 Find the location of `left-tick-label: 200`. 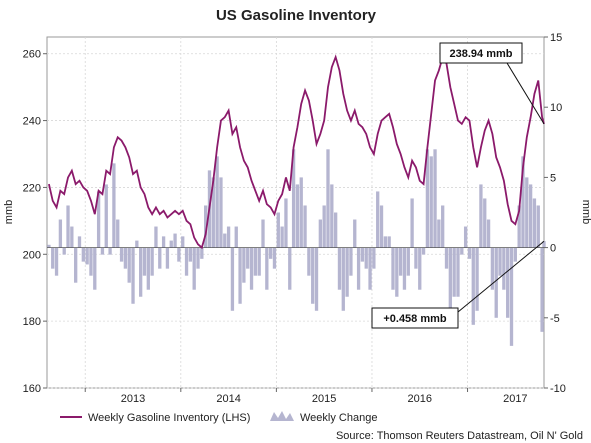

left-tick-label: 200 is located at coordinates (32, 255).